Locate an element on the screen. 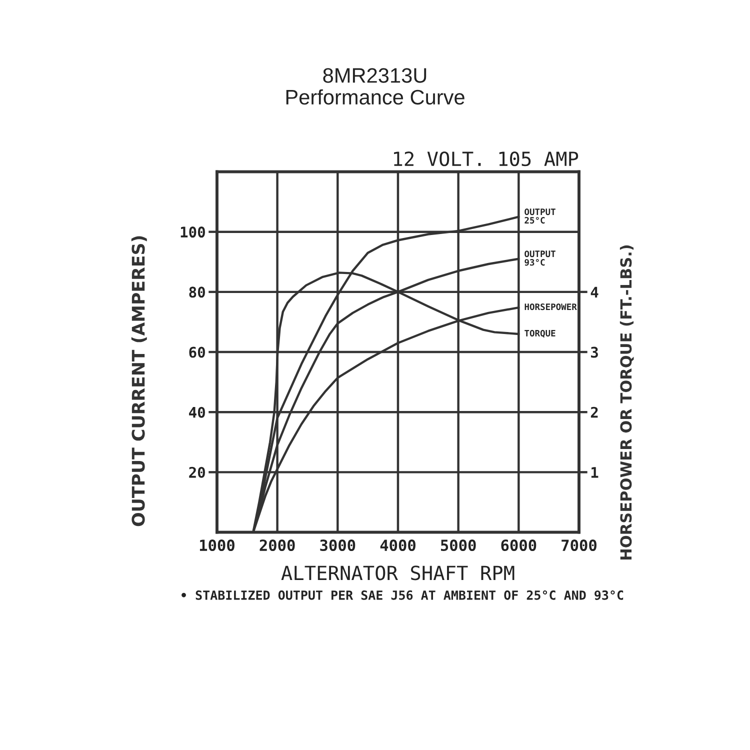 This screenshot has height=750, width=750. y-axis-title: OUTPUT CURRENT (AMPERES) is located at coordinates (139, 381).